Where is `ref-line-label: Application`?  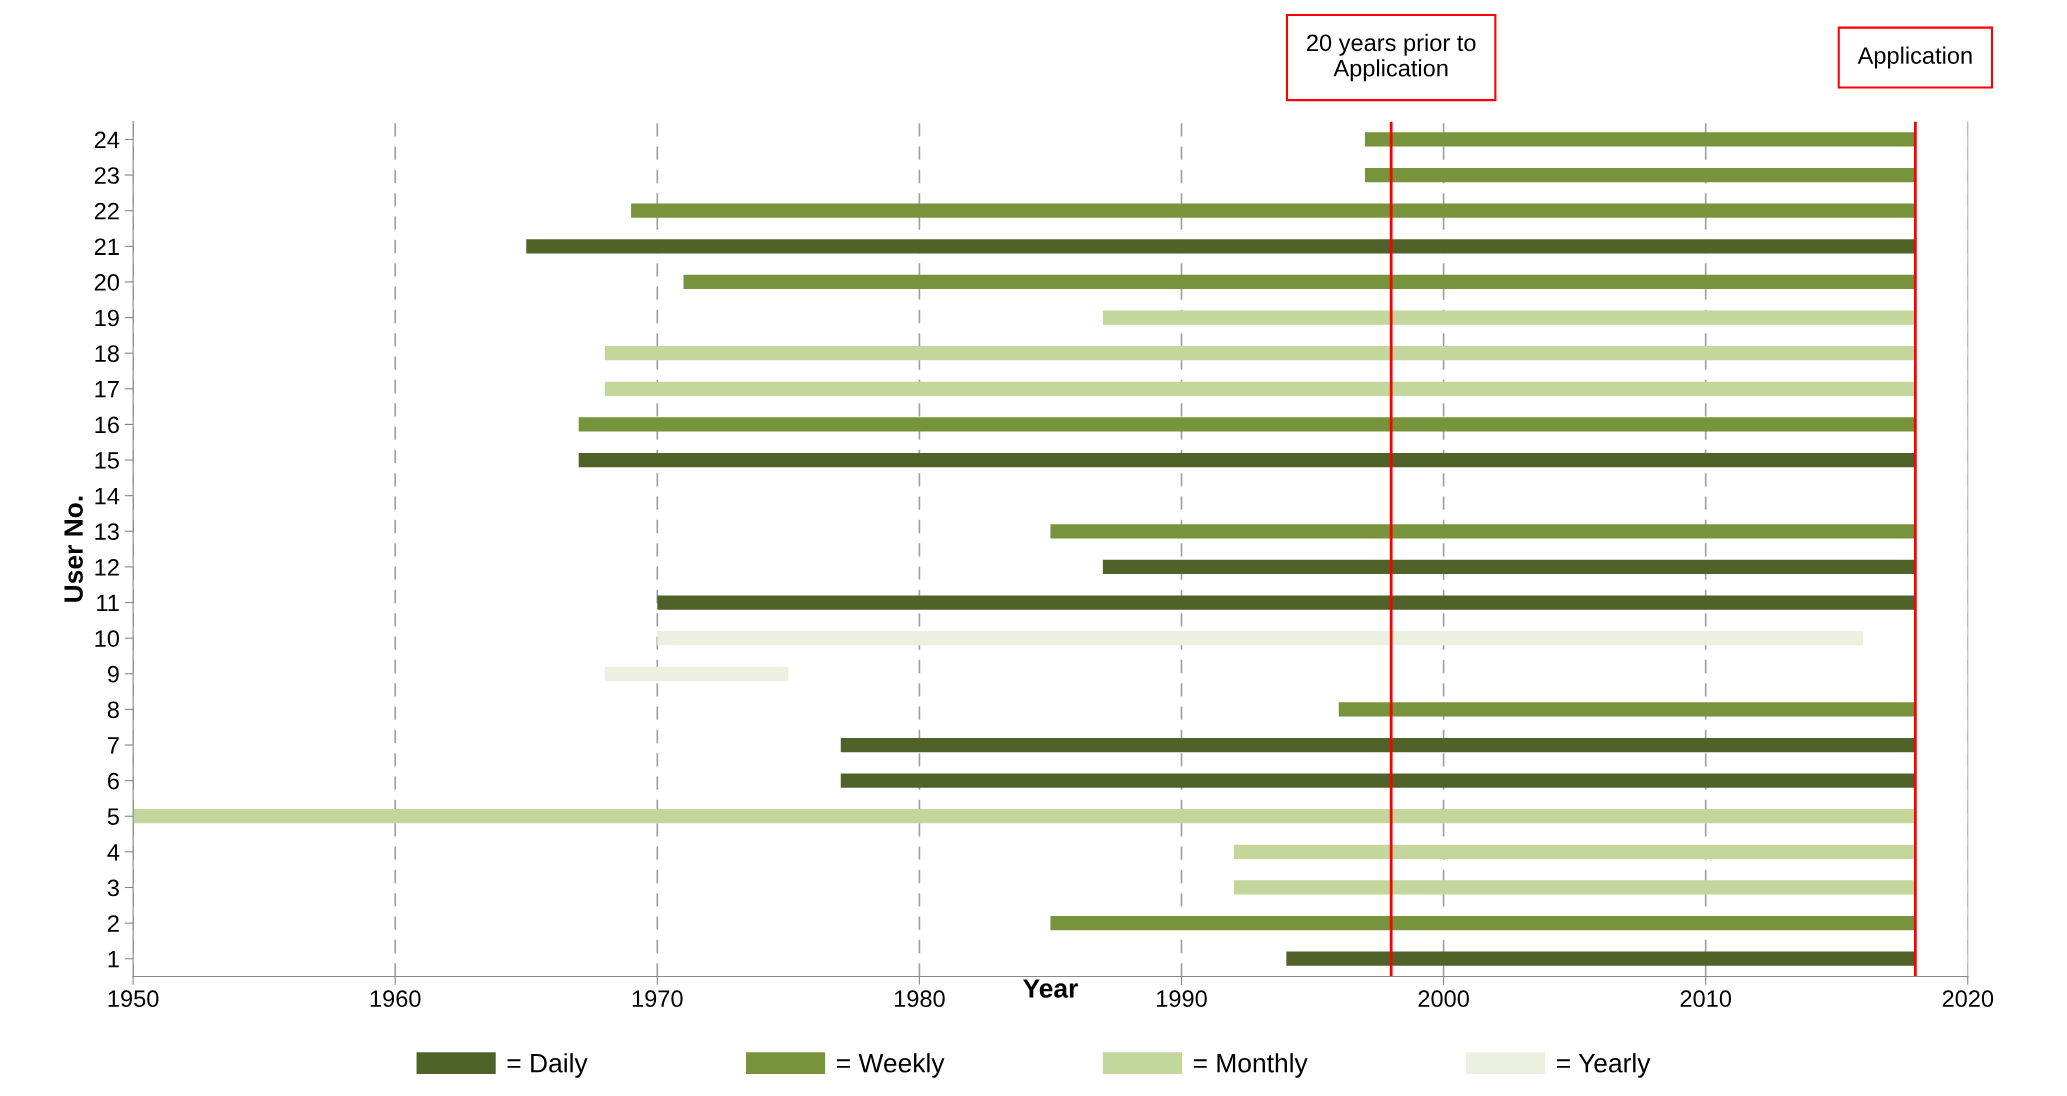 ref-line-label: Application is located at coordinates (1914, 57).